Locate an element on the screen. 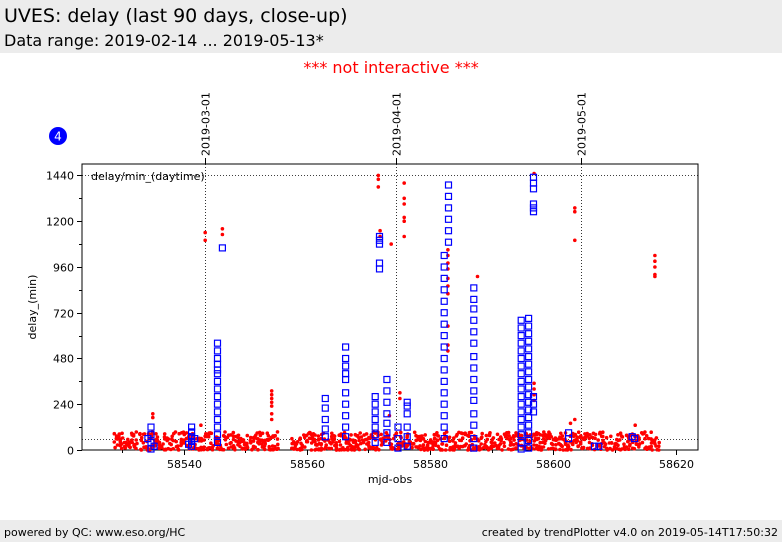  y-axis: 0 240 480 720 960 1200 1440 is located at coordinates (64, 314).